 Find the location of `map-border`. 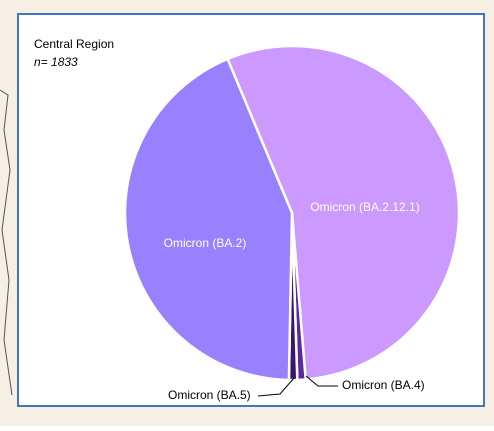

map-border is located at coordinates (6, 242).